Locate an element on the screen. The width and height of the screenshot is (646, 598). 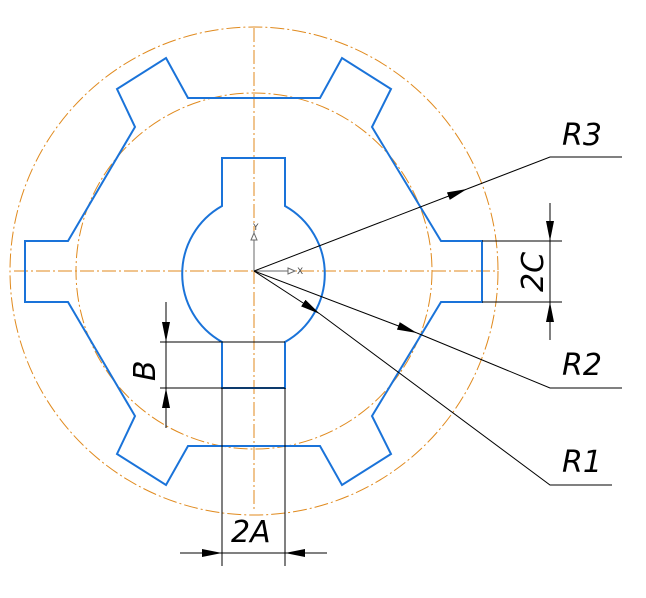
r2-shelf is located at coordinates (519, 360).